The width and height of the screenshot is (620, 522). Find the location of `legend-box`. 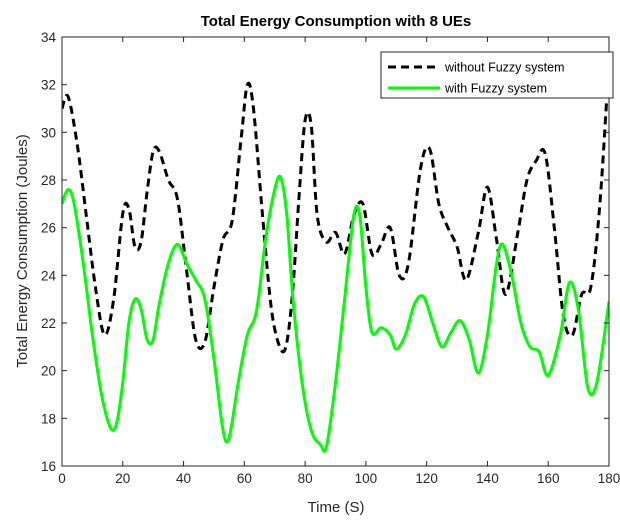

legend-box is located at coordinates (497, 75).